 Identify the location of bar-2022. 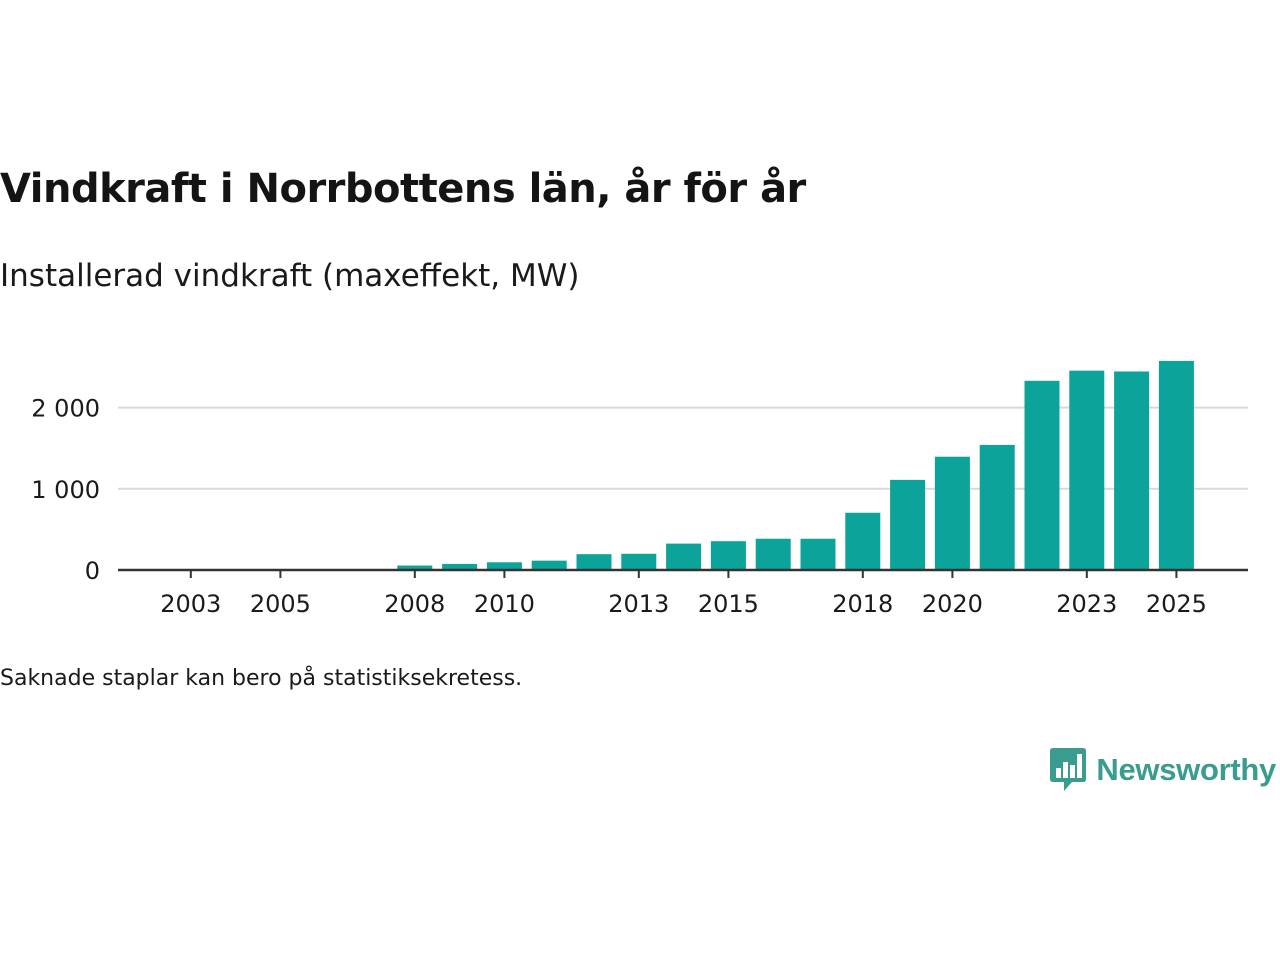
(1042, 475).